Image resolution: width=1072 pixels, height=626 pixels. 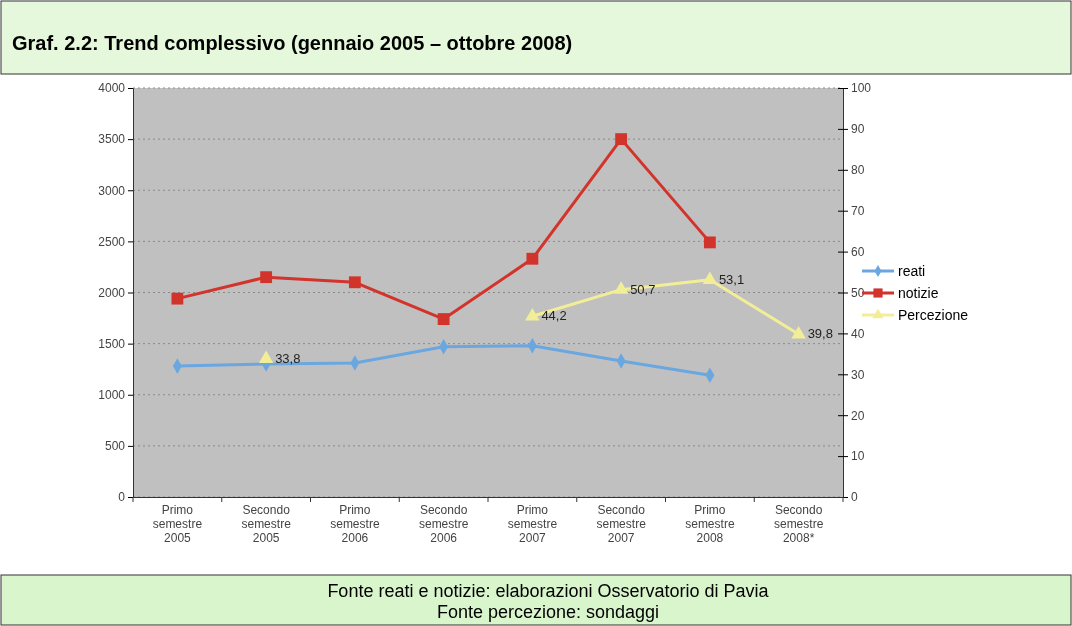 I want to click on y-tick-label: 2000, so click(x=112, y=292).